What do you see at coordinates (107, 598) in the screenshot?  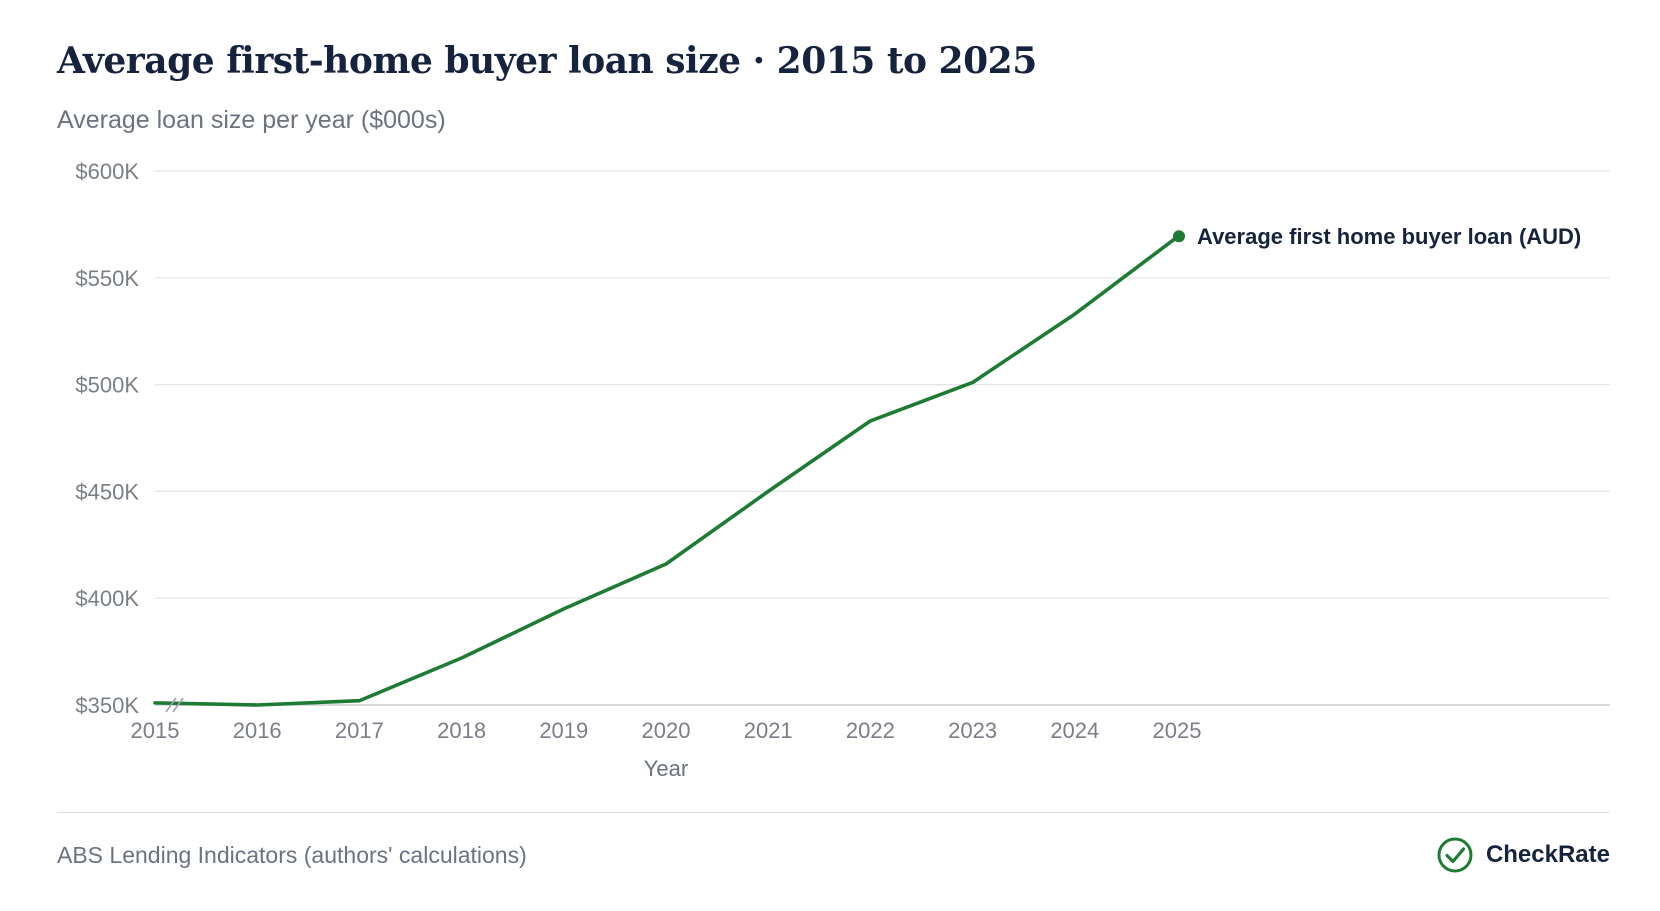 I see `y-tick-label: $400K` at bounding box center [107, 598].